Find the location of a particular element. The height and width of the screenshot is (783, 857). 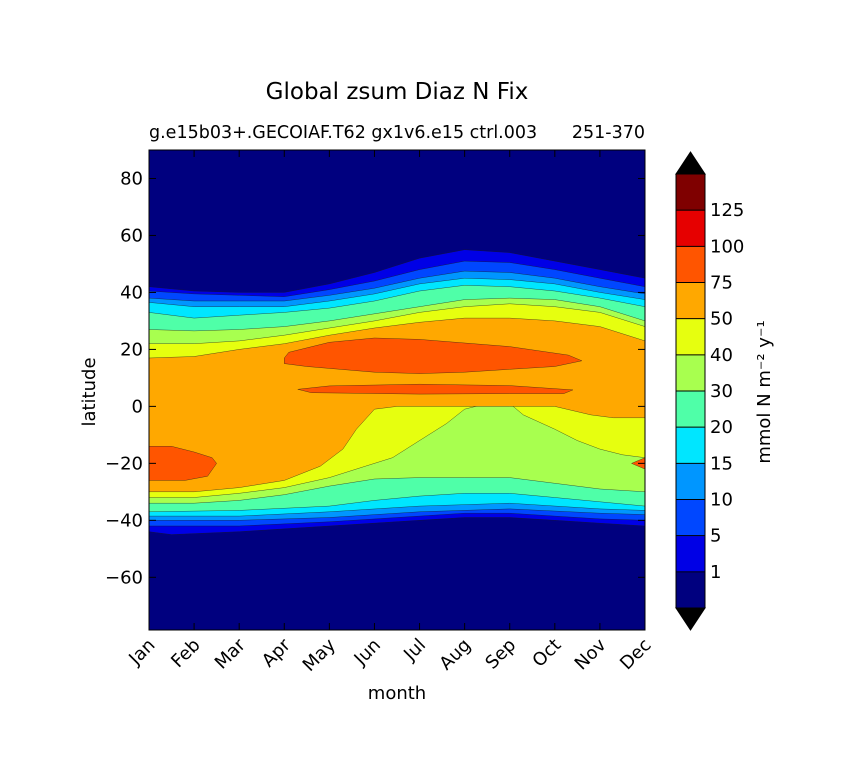

x-tick-label-10: Nov is located at coordinates (591, 654).